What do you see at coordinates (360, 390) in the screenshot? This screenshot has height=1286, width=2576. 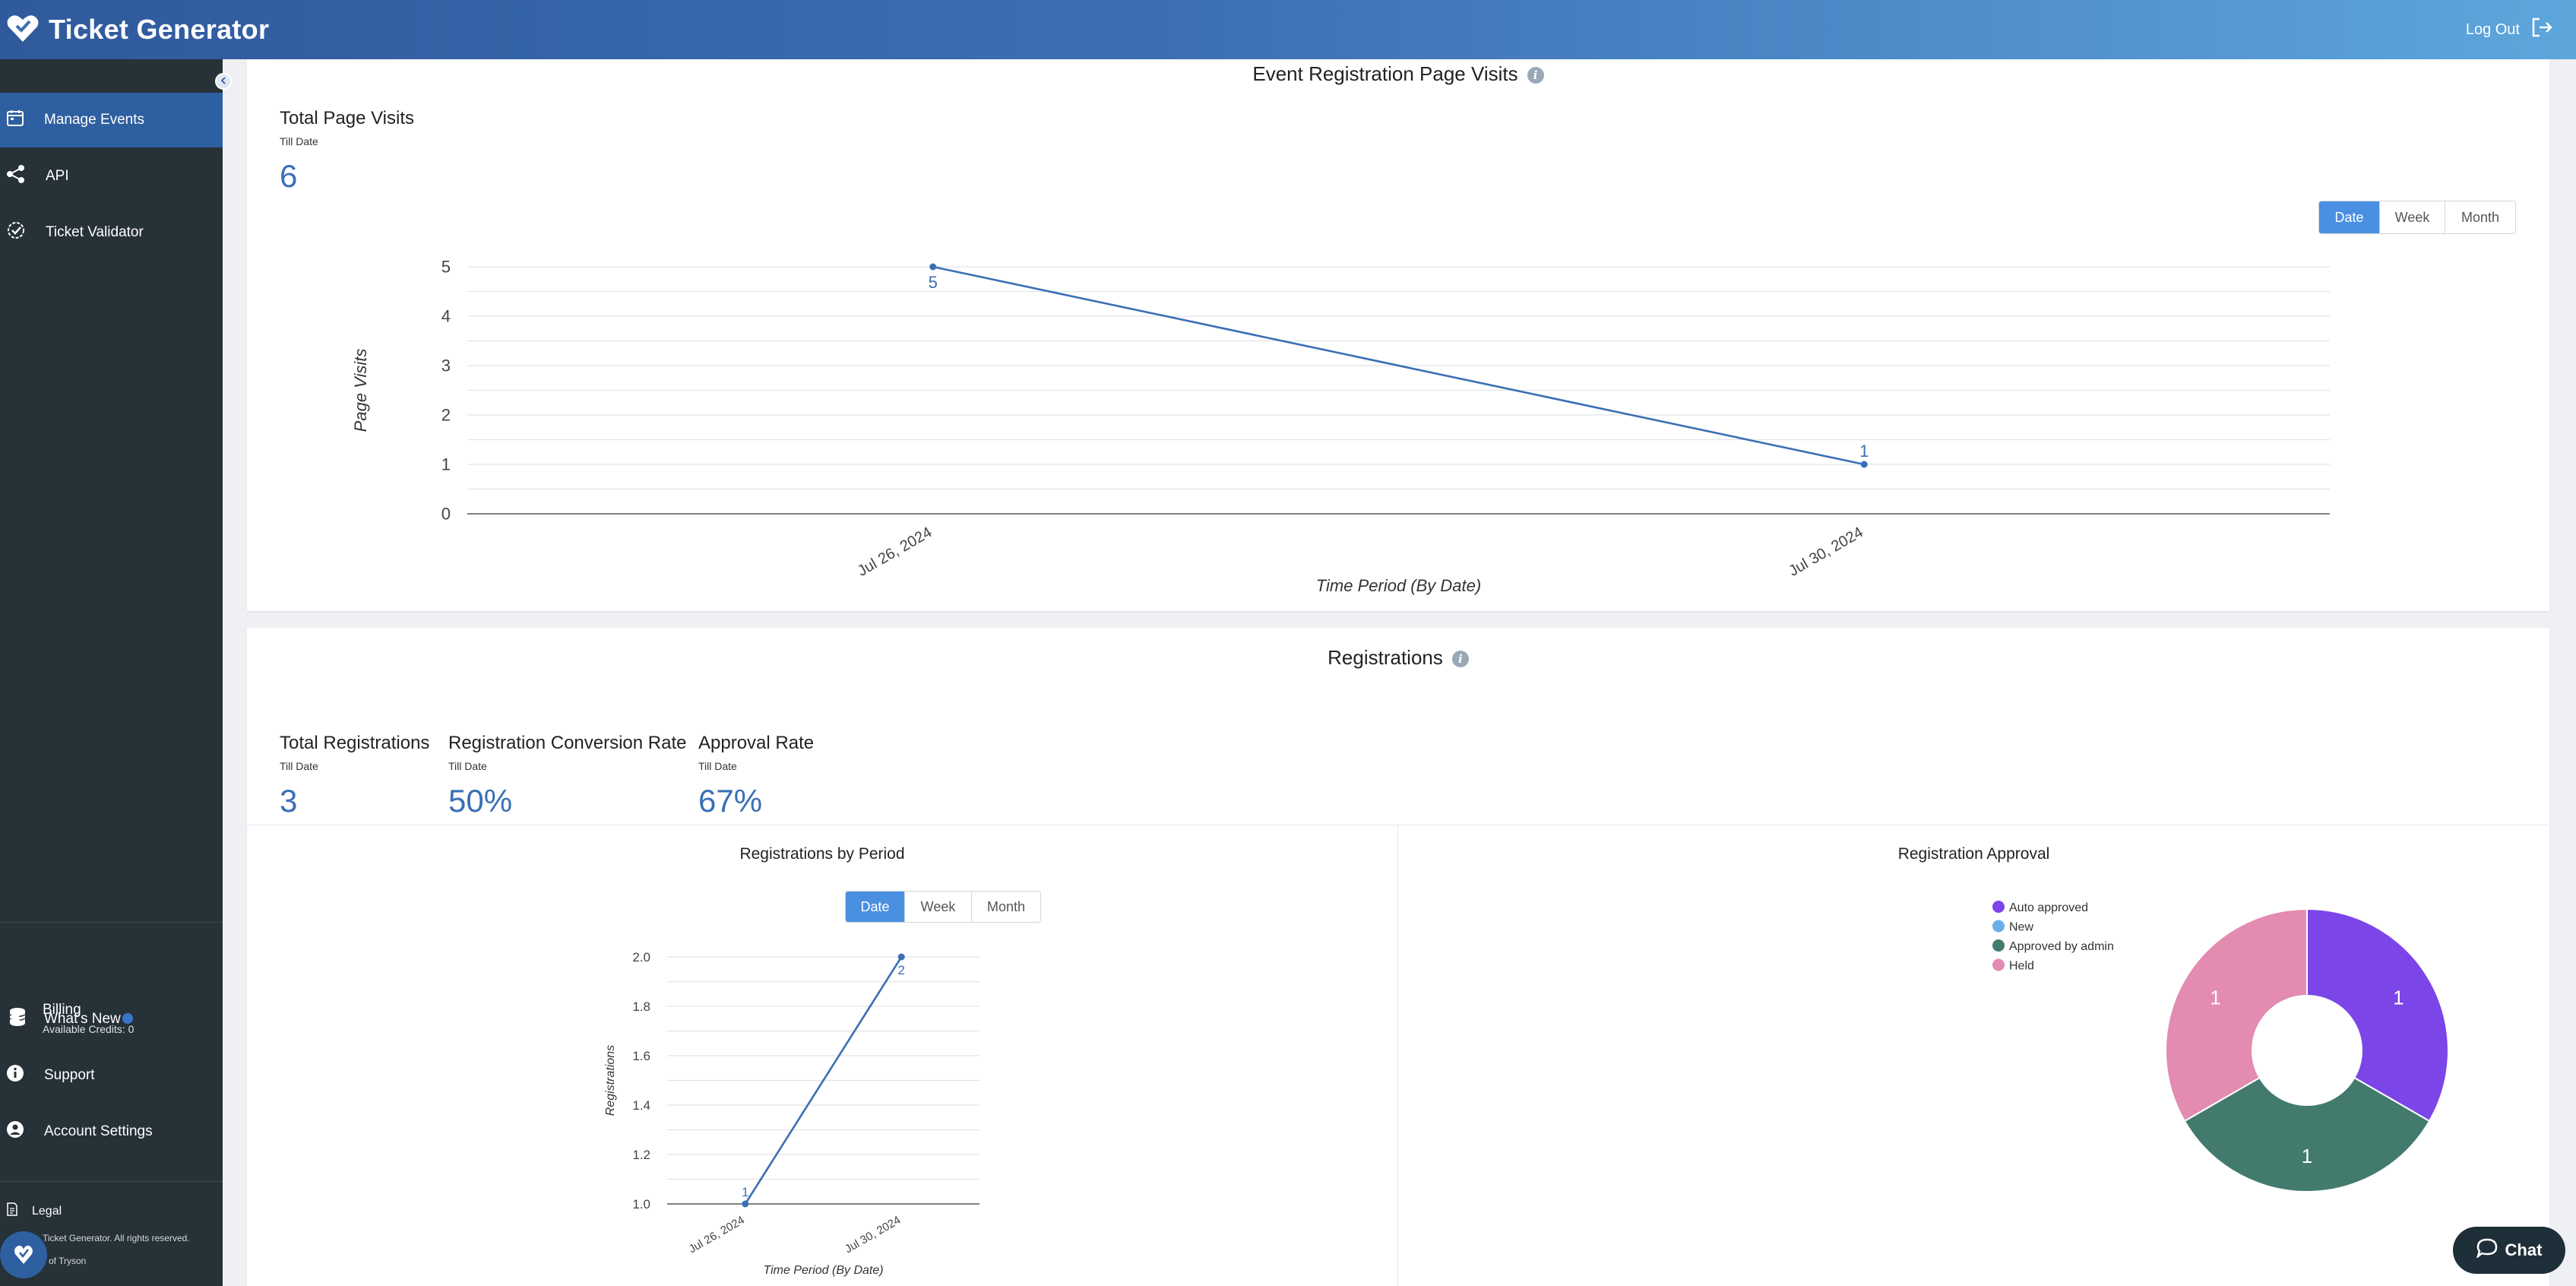 I see `y-axis-label: Page Visits` at bounding box center [360, 390].